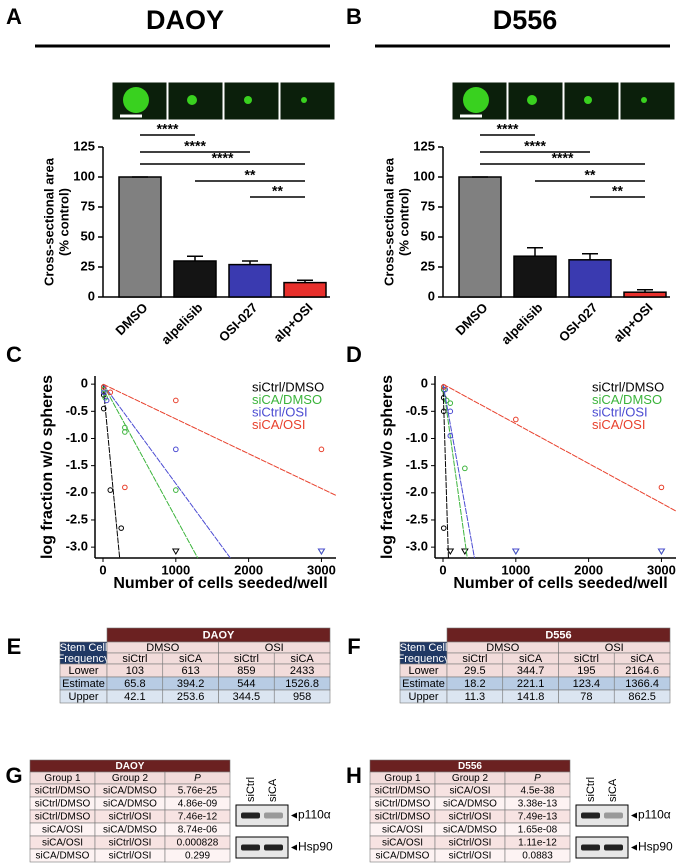 Image resolution: width=685 pixels, height=865 pixels. Describe the element at coordinates (246, 671) in the screenshot. I see `cell-text: 859` at that location.